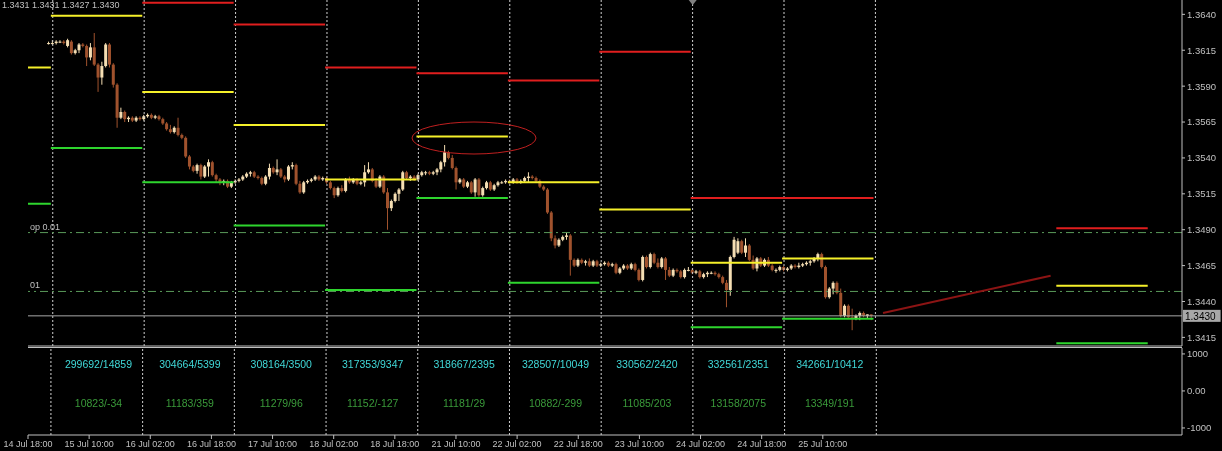  What do you see at coordinates (578, 444) in the screenshot?
I see `x-tick-label: 22 Jul 18:00` at bounding box center [578, 444].